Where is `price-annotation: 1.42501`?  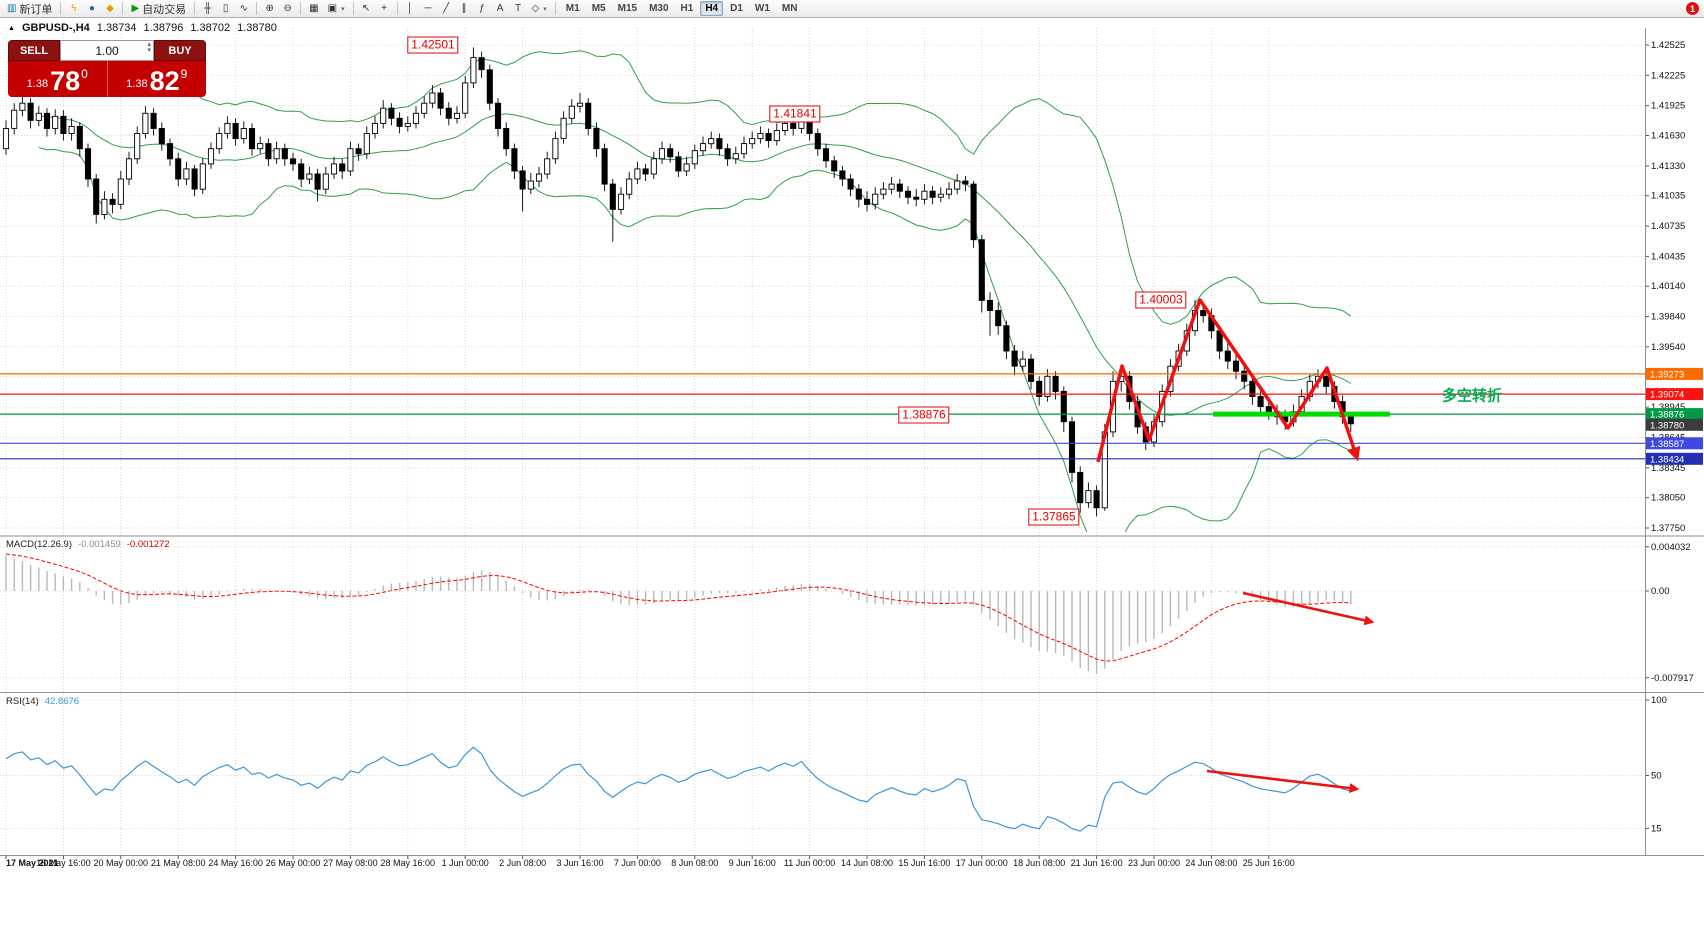 price-annotation: 1.42501 is located at coordinates (433, 45).